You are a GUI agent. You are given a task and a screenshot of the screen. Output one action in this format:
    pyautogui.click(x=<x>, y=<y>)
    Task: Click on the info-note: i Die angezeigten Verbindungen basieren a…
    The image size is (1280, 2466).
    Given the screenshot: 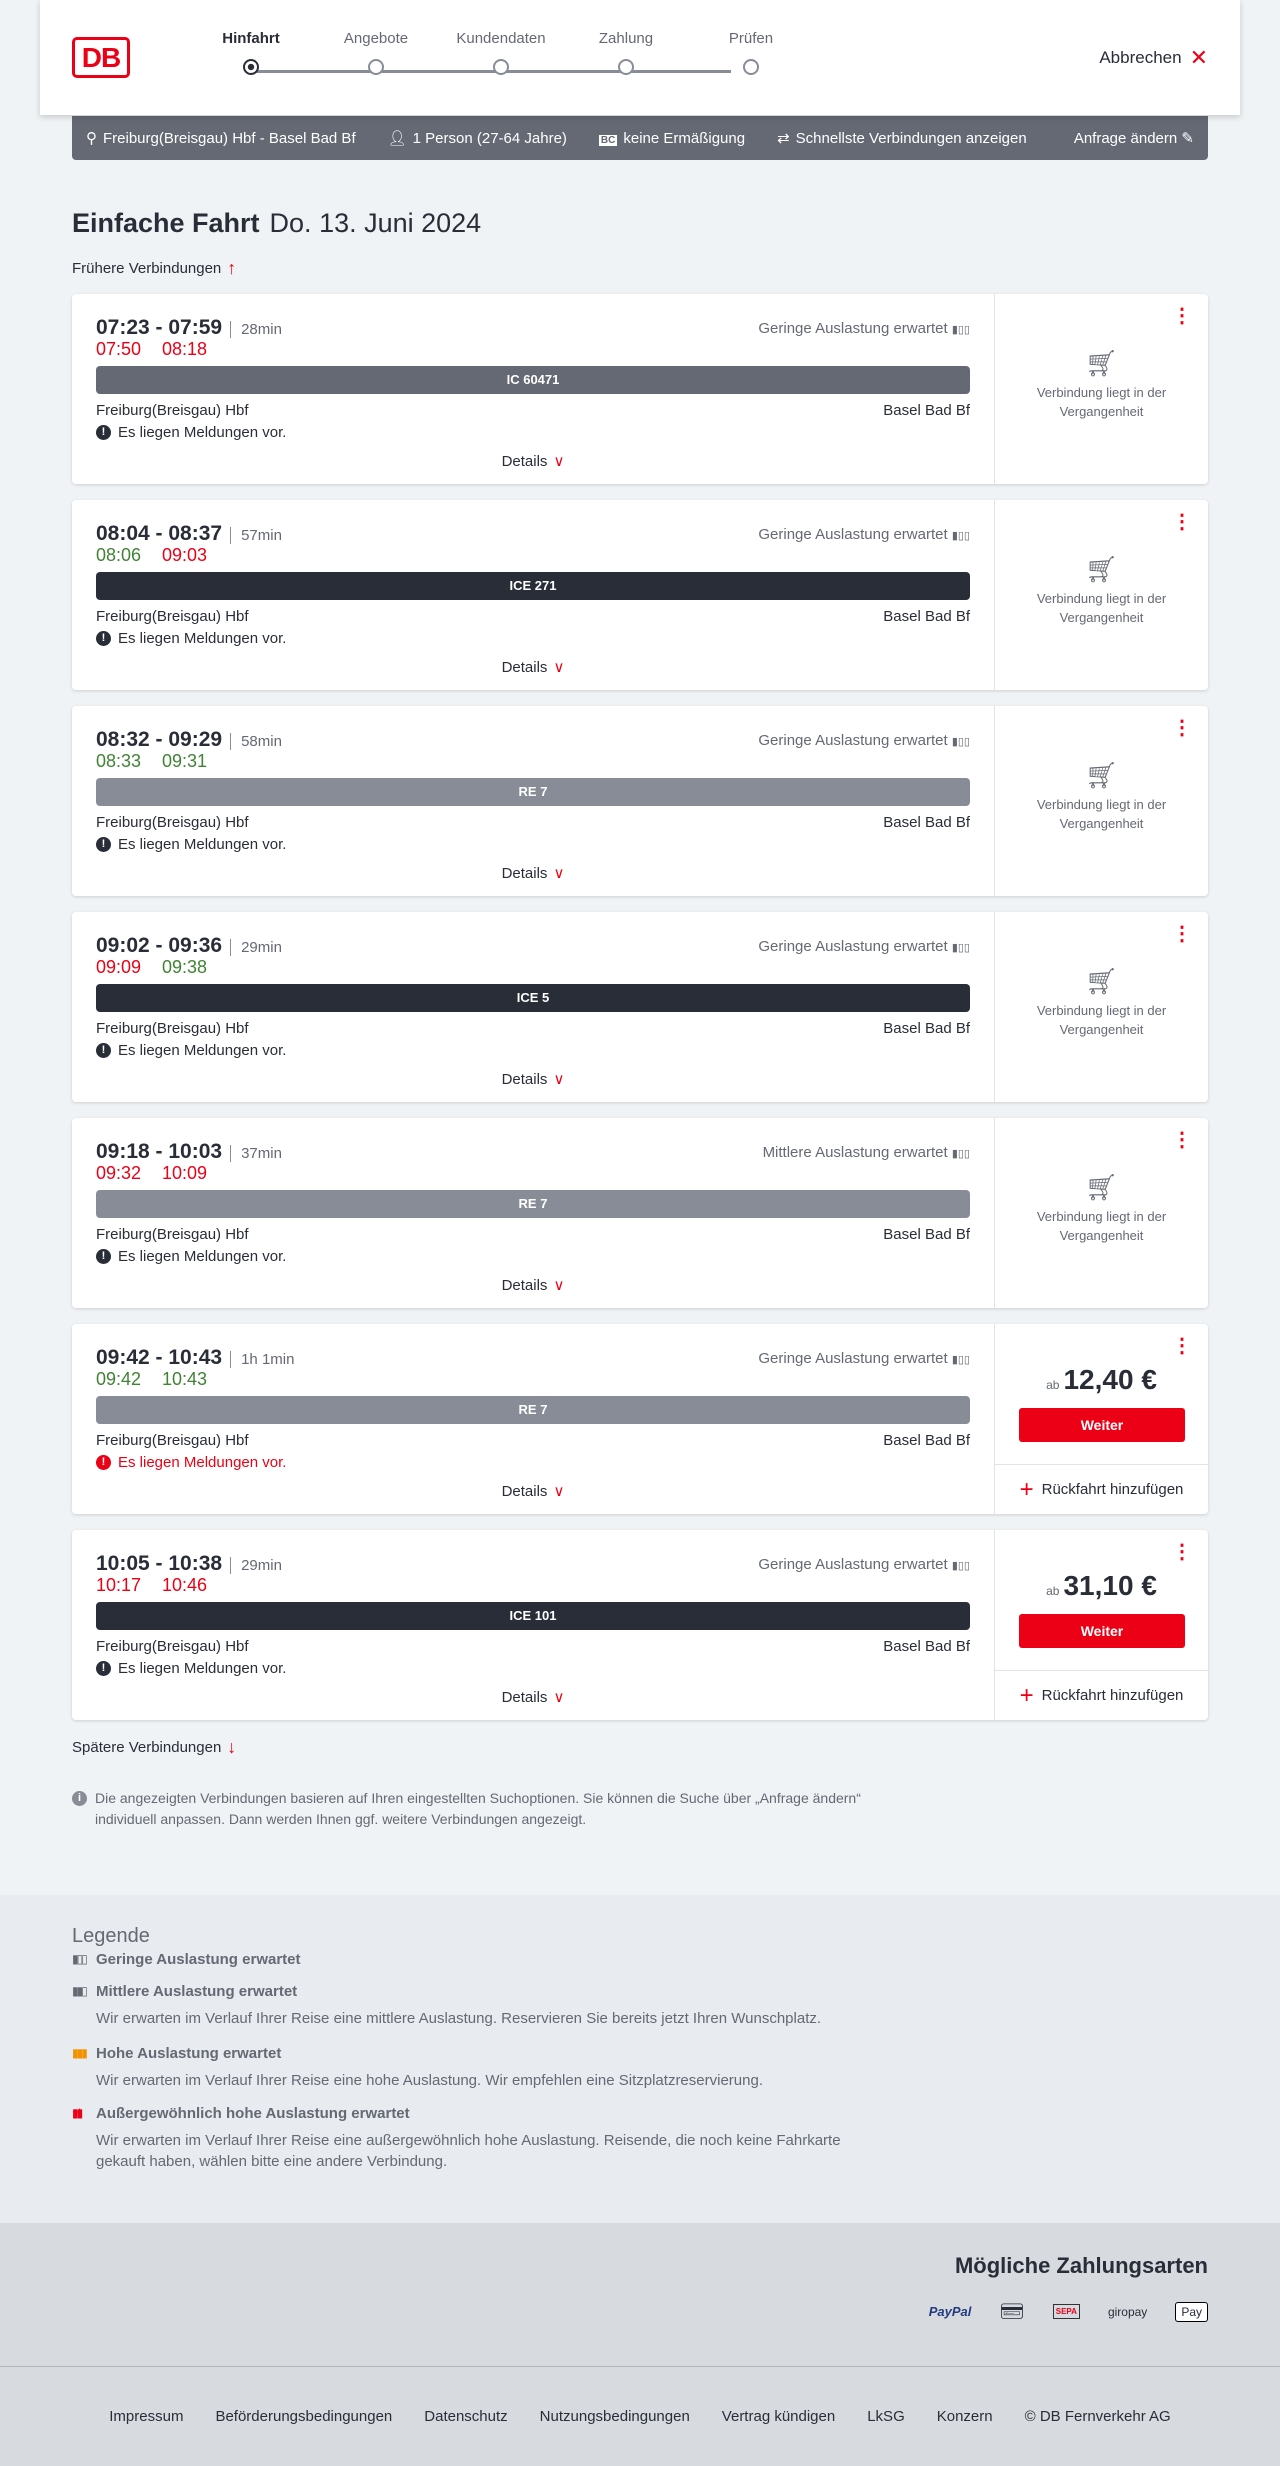 What is the action you would take?
    pyautogui.click(x=472, y=1809)
    